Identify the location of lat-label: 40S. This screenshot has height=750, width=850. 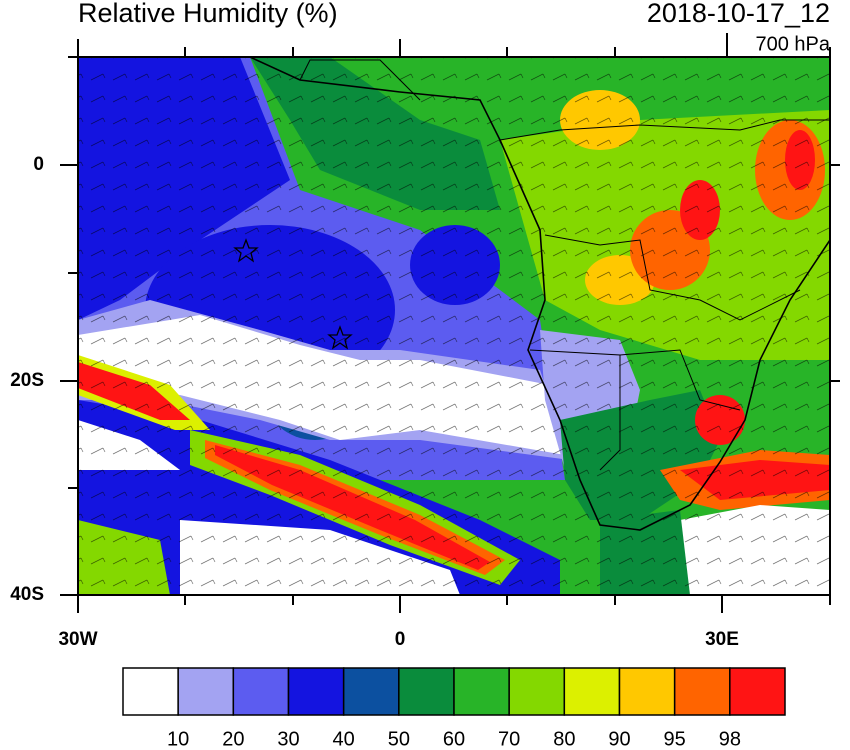
(27, 594).